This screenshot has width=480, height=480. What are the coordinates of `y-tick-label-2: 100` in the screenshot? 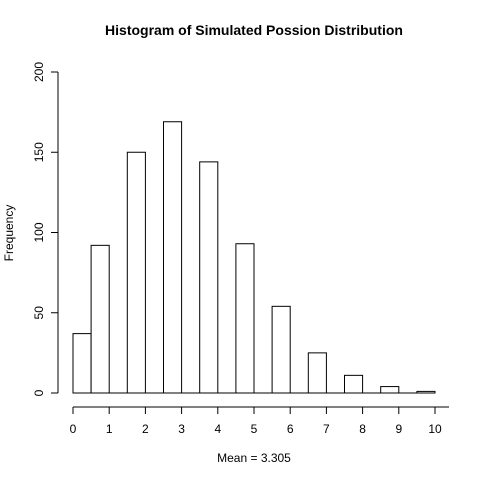 It's located at (39, 232).